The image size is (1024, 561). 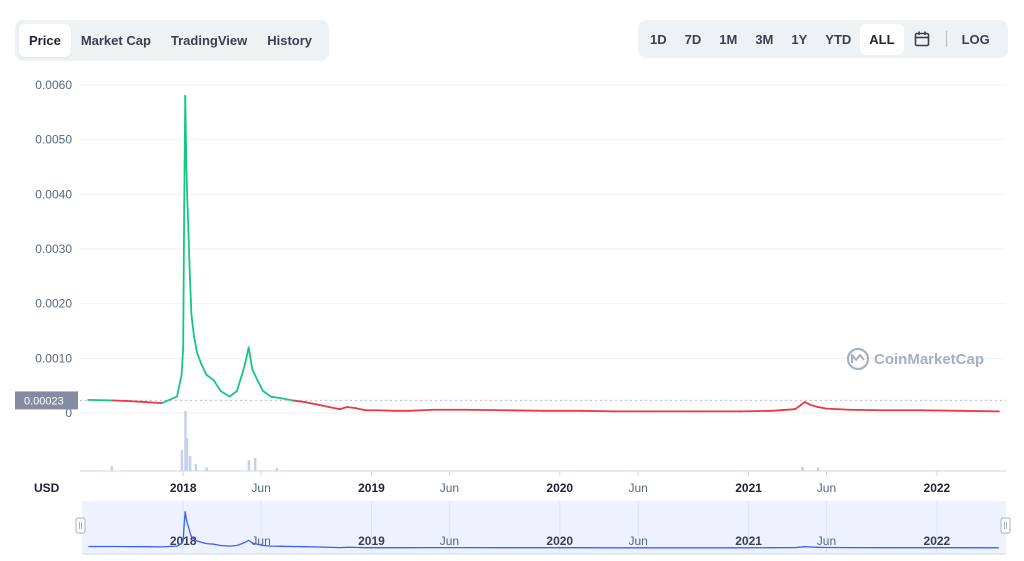 I want to click on range-7d-button: 7D, so click(x=693, y=39).